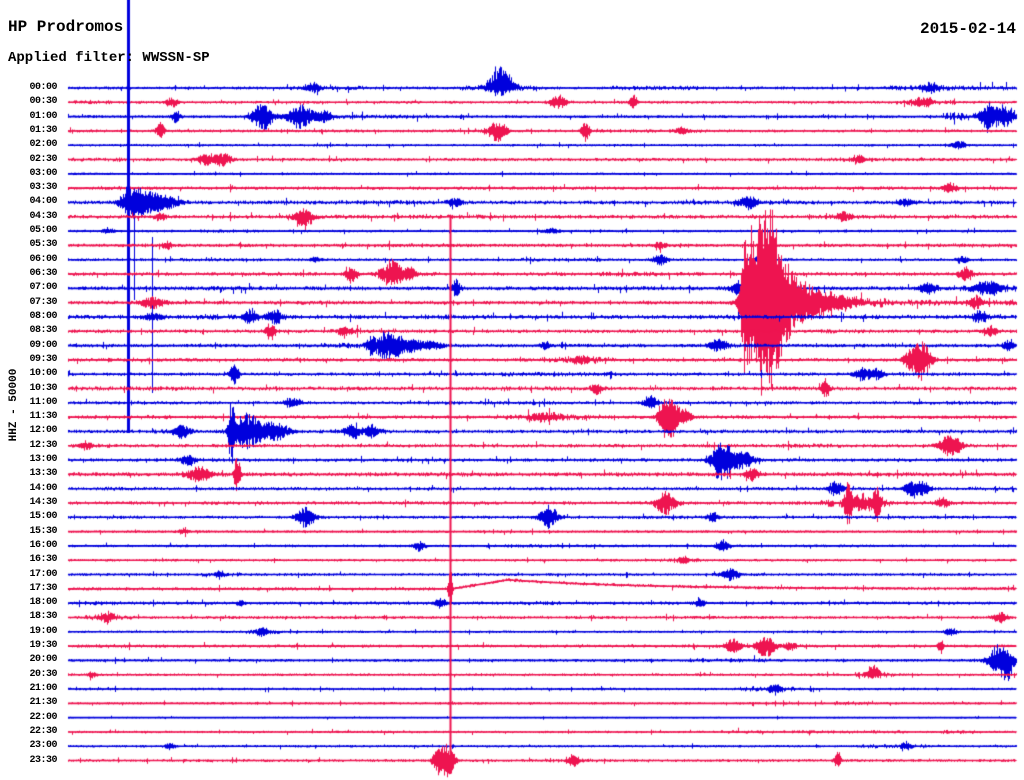 This screenshot has height=780, width=1024. I want to click on time-label-2200: 22:00, so click(43, 717).